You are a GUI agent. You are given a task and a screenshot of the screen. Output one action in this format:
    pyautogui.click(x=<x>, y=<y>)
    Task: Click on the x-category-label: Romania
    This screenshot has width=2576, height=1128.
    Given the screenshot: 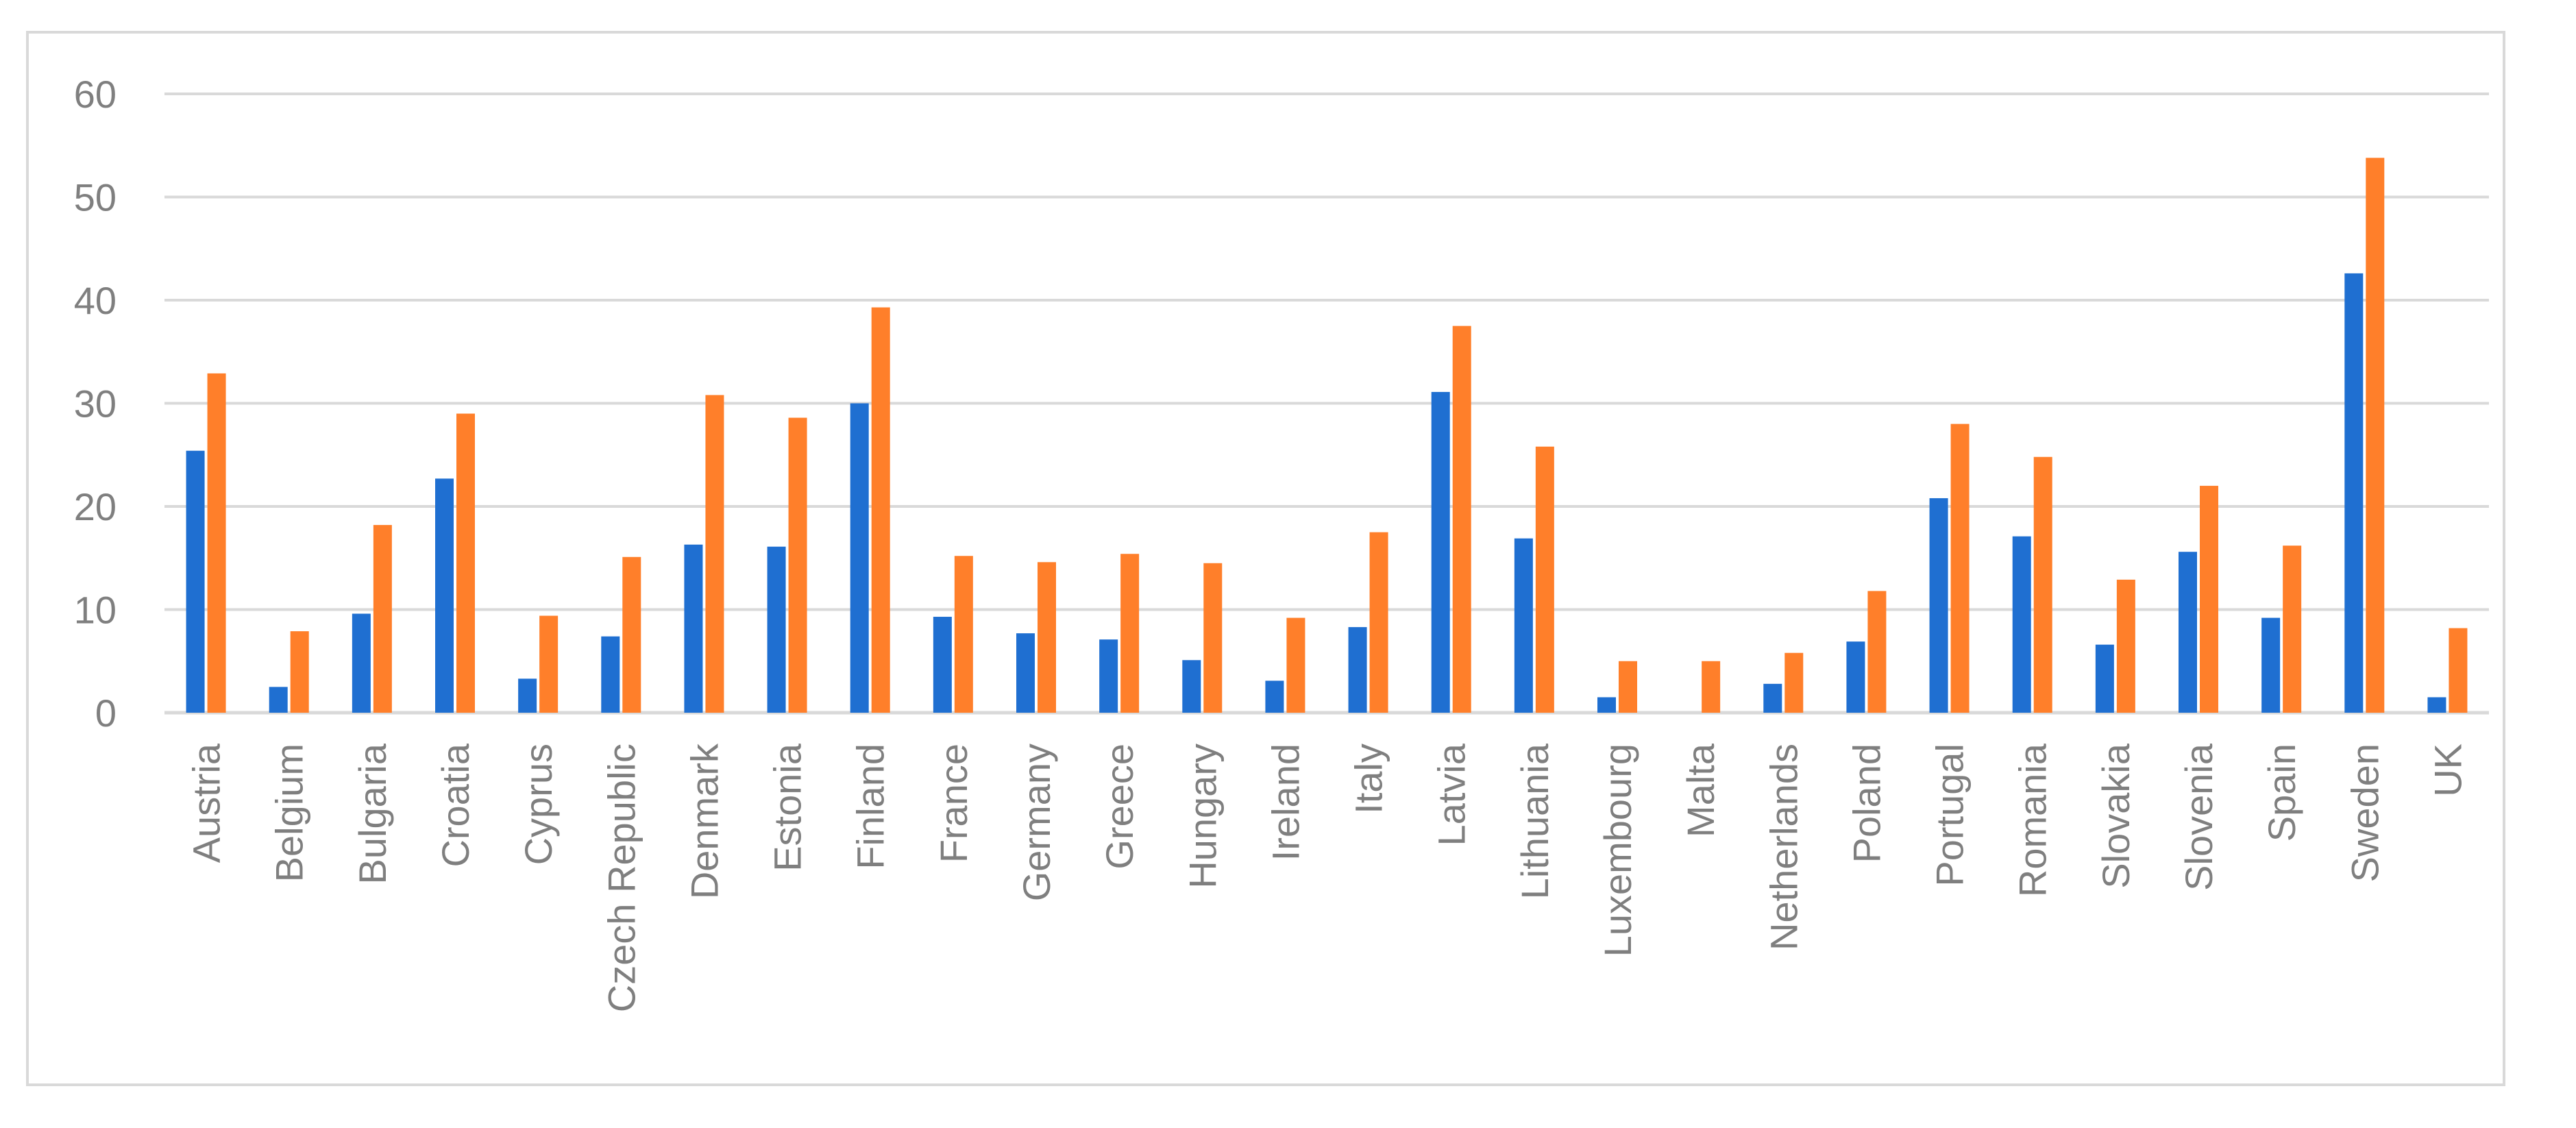 What is the action you would take?
    pyautogui.click(x=2033, y=820)
    